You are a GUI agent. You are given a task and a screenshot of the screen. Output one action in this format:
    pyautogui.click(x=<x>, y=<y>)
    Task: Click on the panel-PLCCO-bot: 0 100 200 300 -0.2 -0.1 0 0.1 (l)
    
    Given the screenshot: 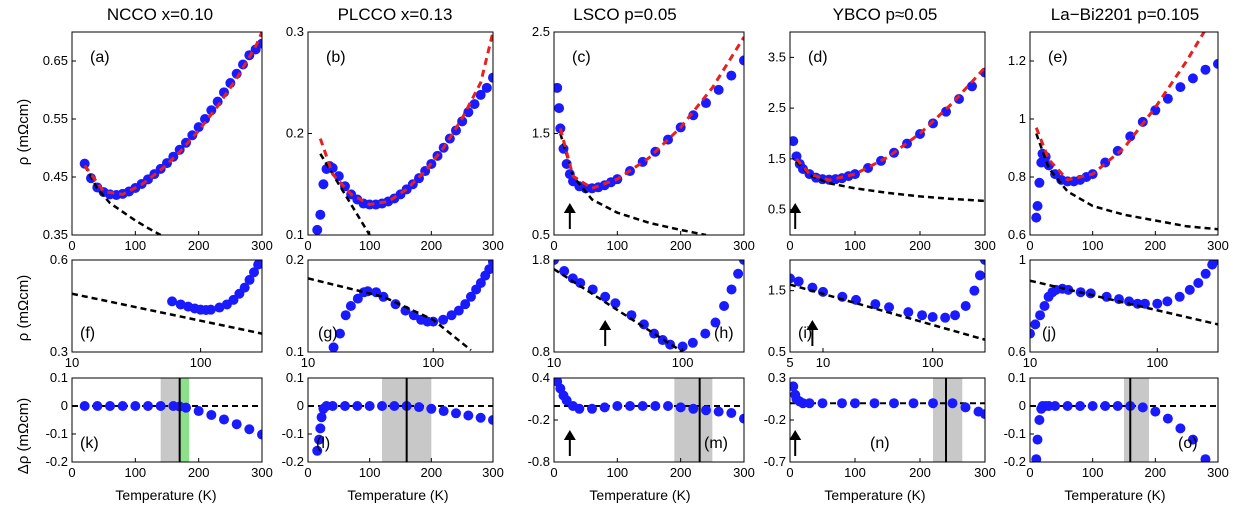 What is the action you would take?
    pyautogui.click(x=393, y=425)
    